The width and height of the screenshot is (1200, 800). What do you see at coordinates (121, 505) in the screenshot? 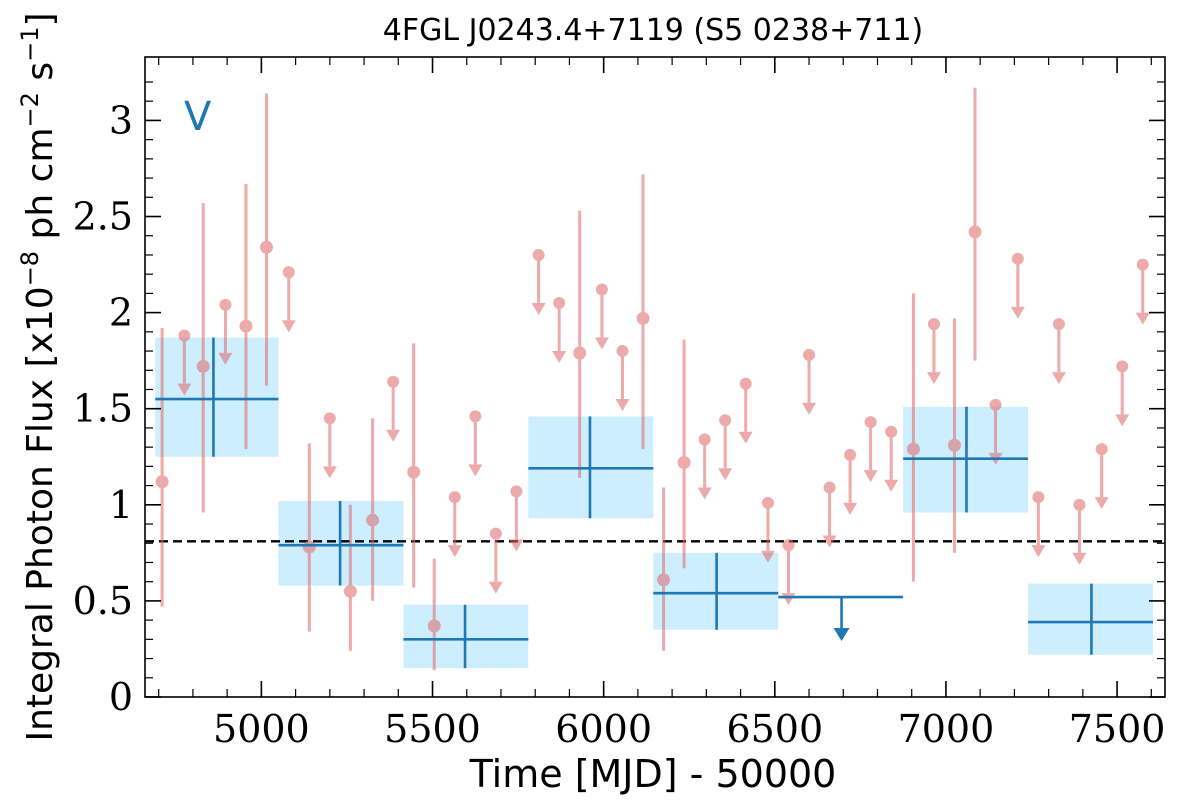
I see `y-tick-label: 1` at bounding box center [121, 505].